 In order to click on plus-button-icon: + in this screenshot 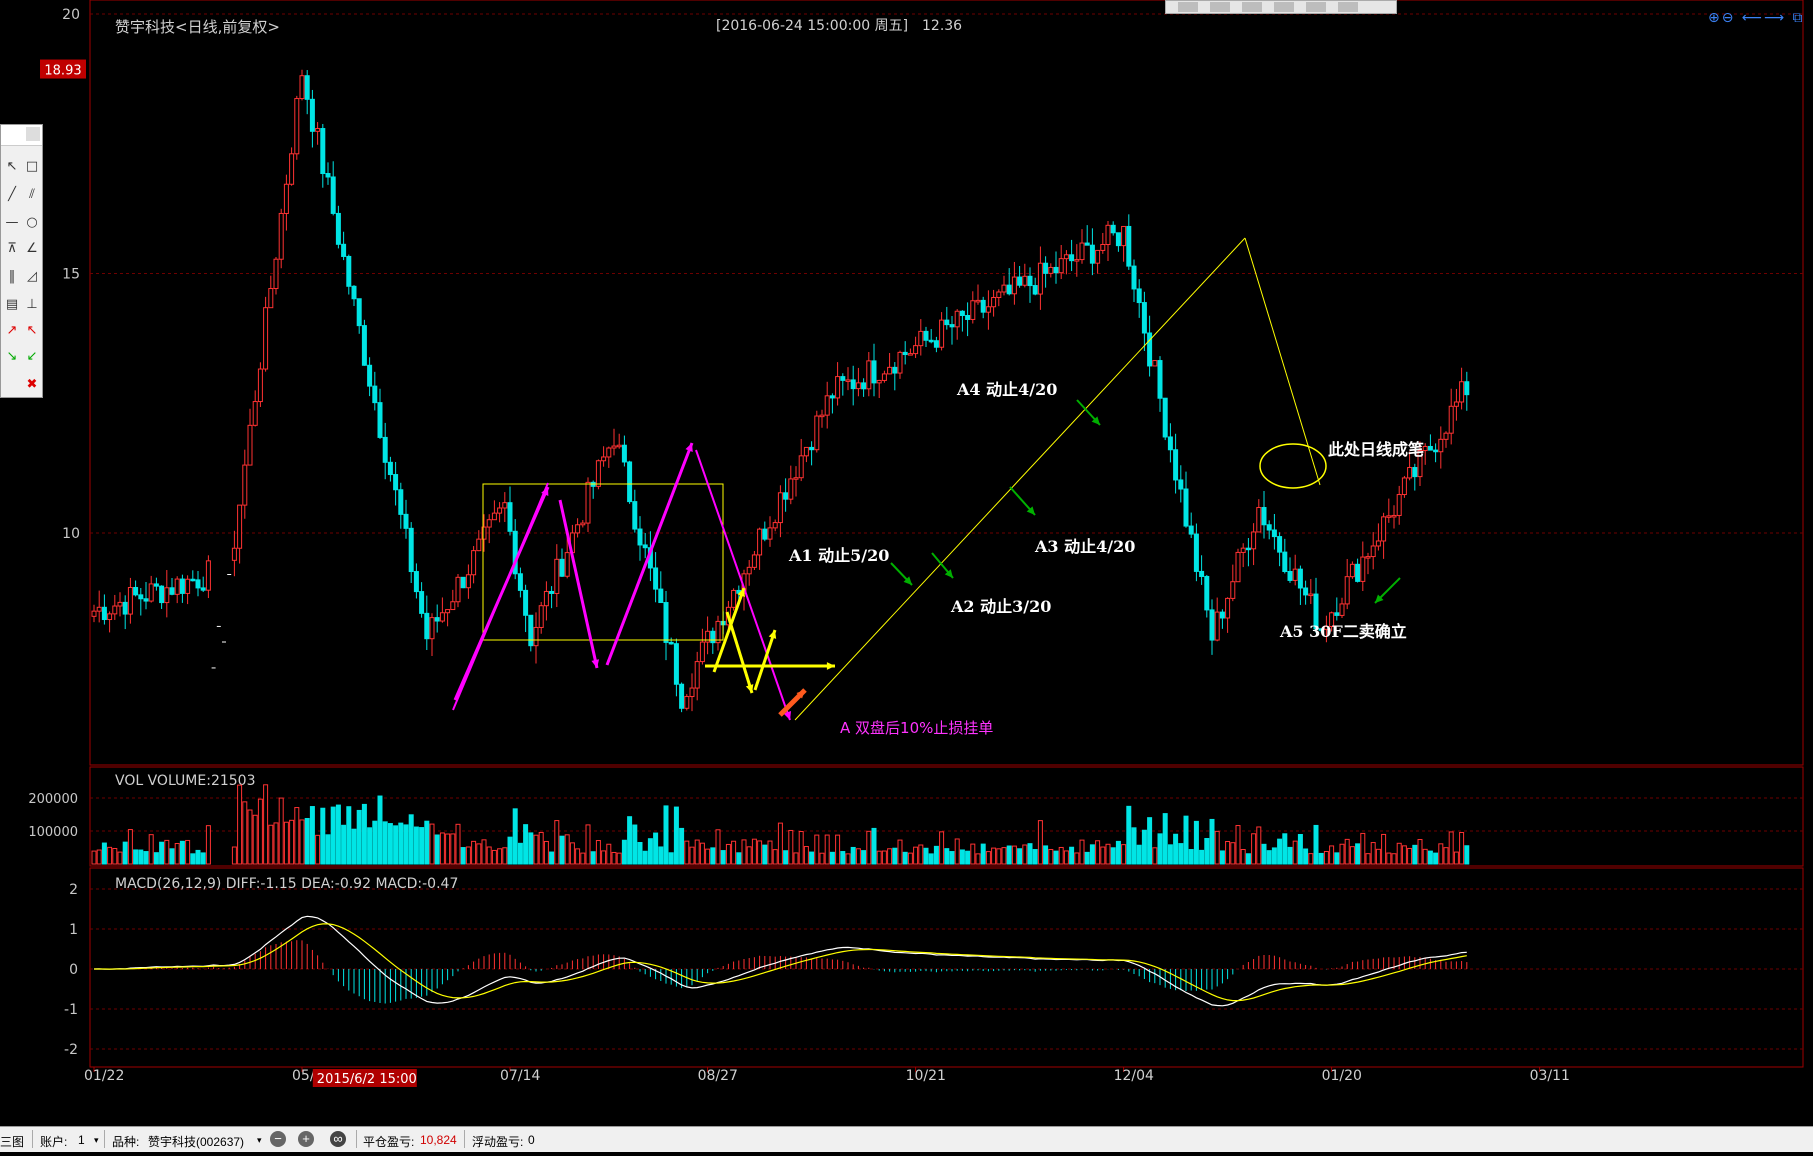, I will do `click(306, 1139)`.